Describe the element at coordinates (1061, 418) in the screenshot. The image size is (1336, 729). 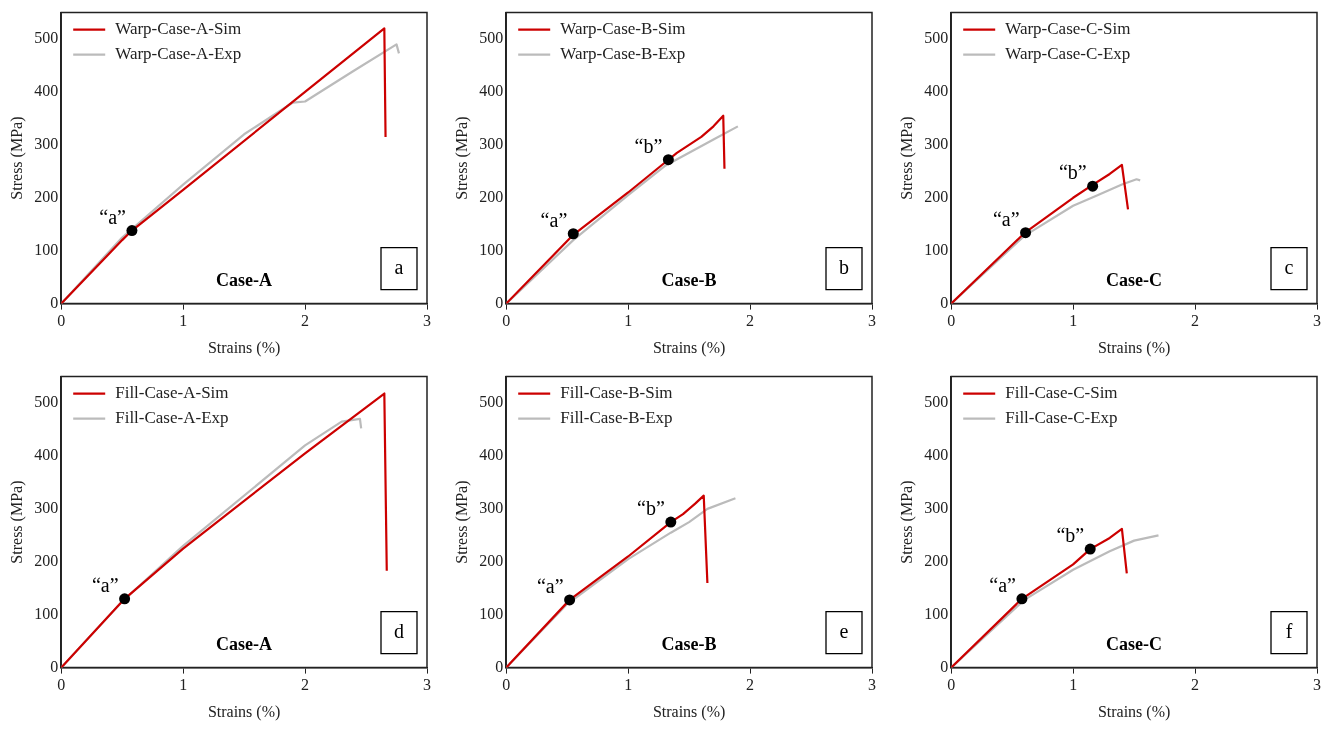
I see `legend-label: Fill-Case-C-Exp` at that location.